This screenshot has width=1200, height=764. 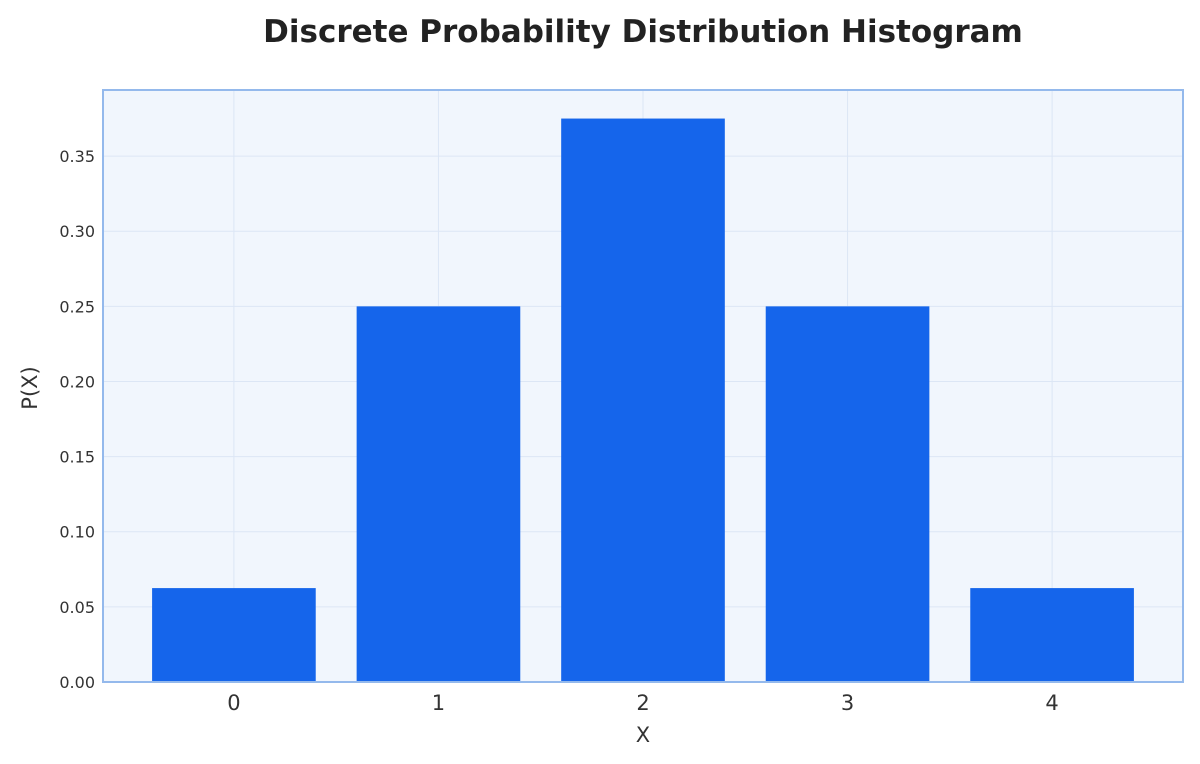 I want to click on y-axis-label: P(X), so click(x=30, y=387).